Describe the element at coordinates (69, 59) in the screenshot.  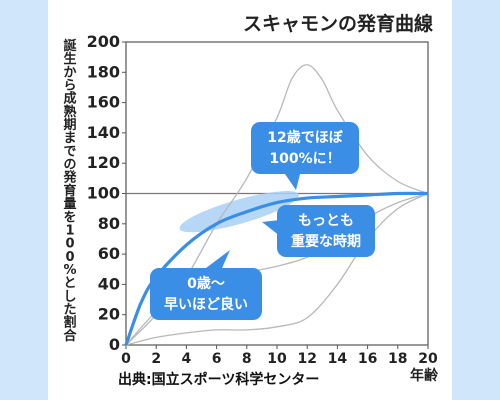
I see `y-axis-label-char: 生` at that location.